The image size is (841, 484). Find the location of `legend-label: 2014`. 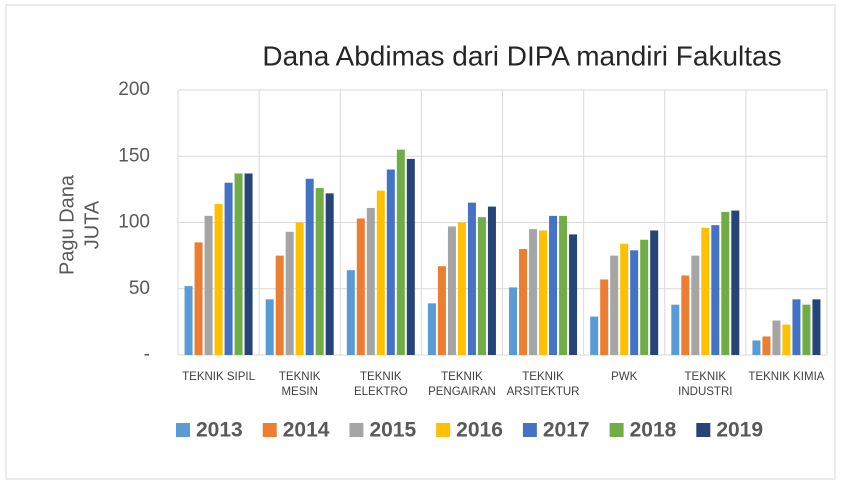

legend-label: 2014 is located at coordinates (306, 430).